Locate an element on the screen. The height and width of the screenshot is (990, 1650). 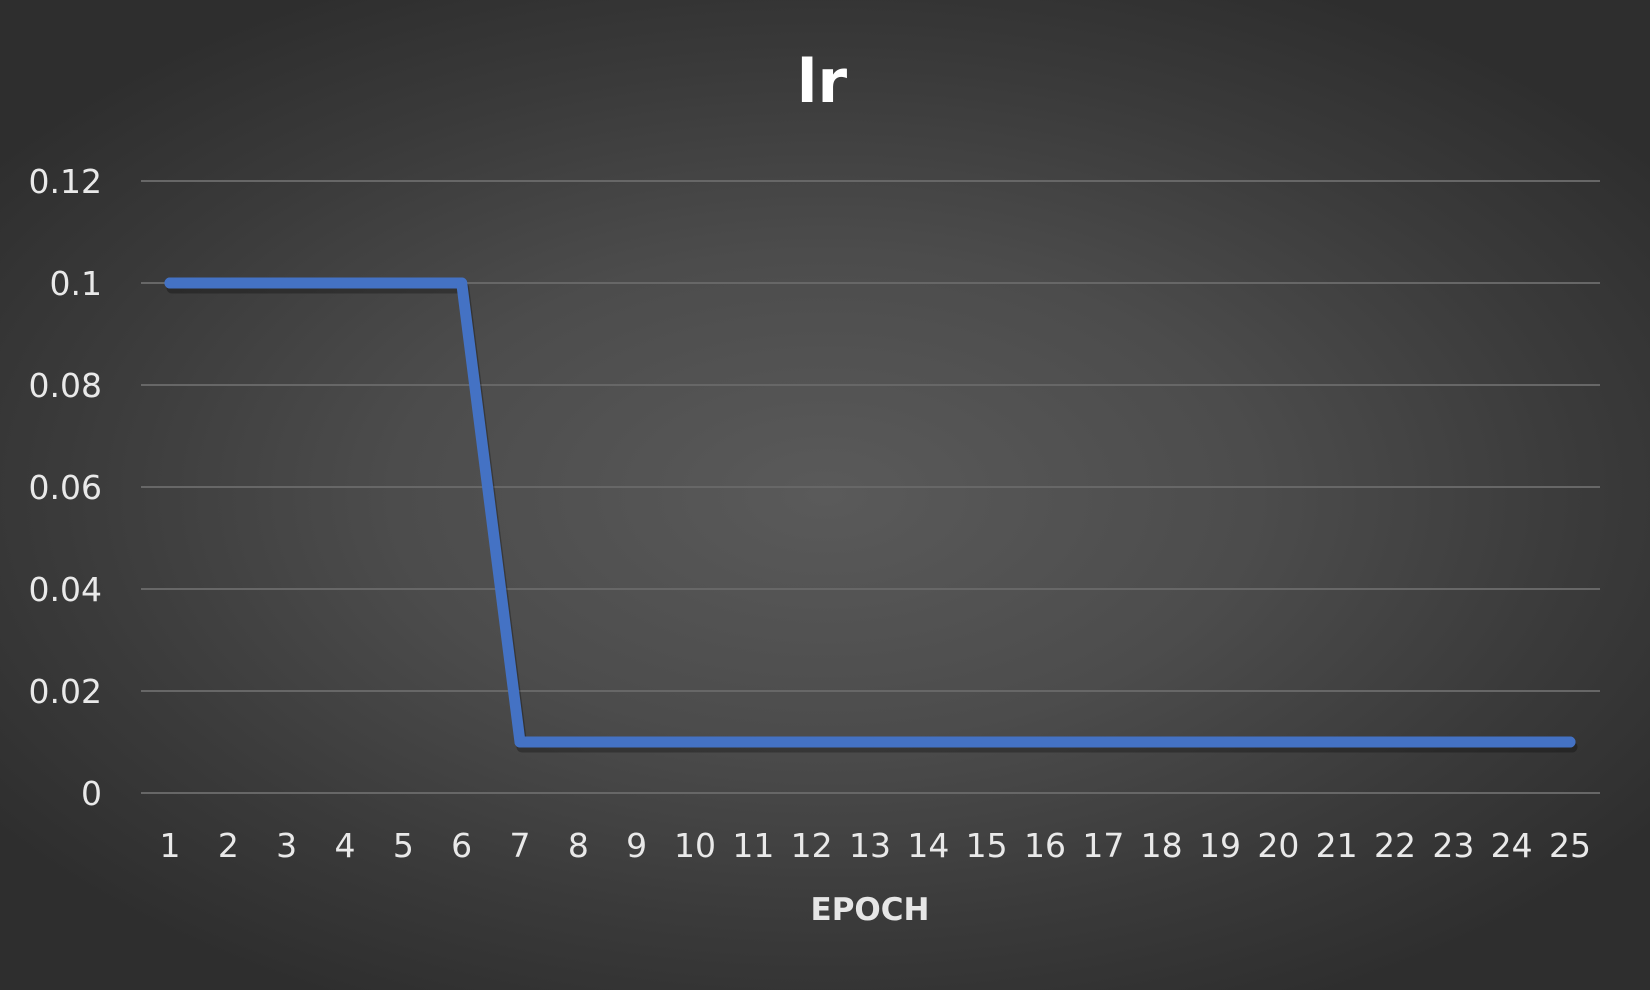
x-tick-label: 24 is located at coordinates (1512, 845).